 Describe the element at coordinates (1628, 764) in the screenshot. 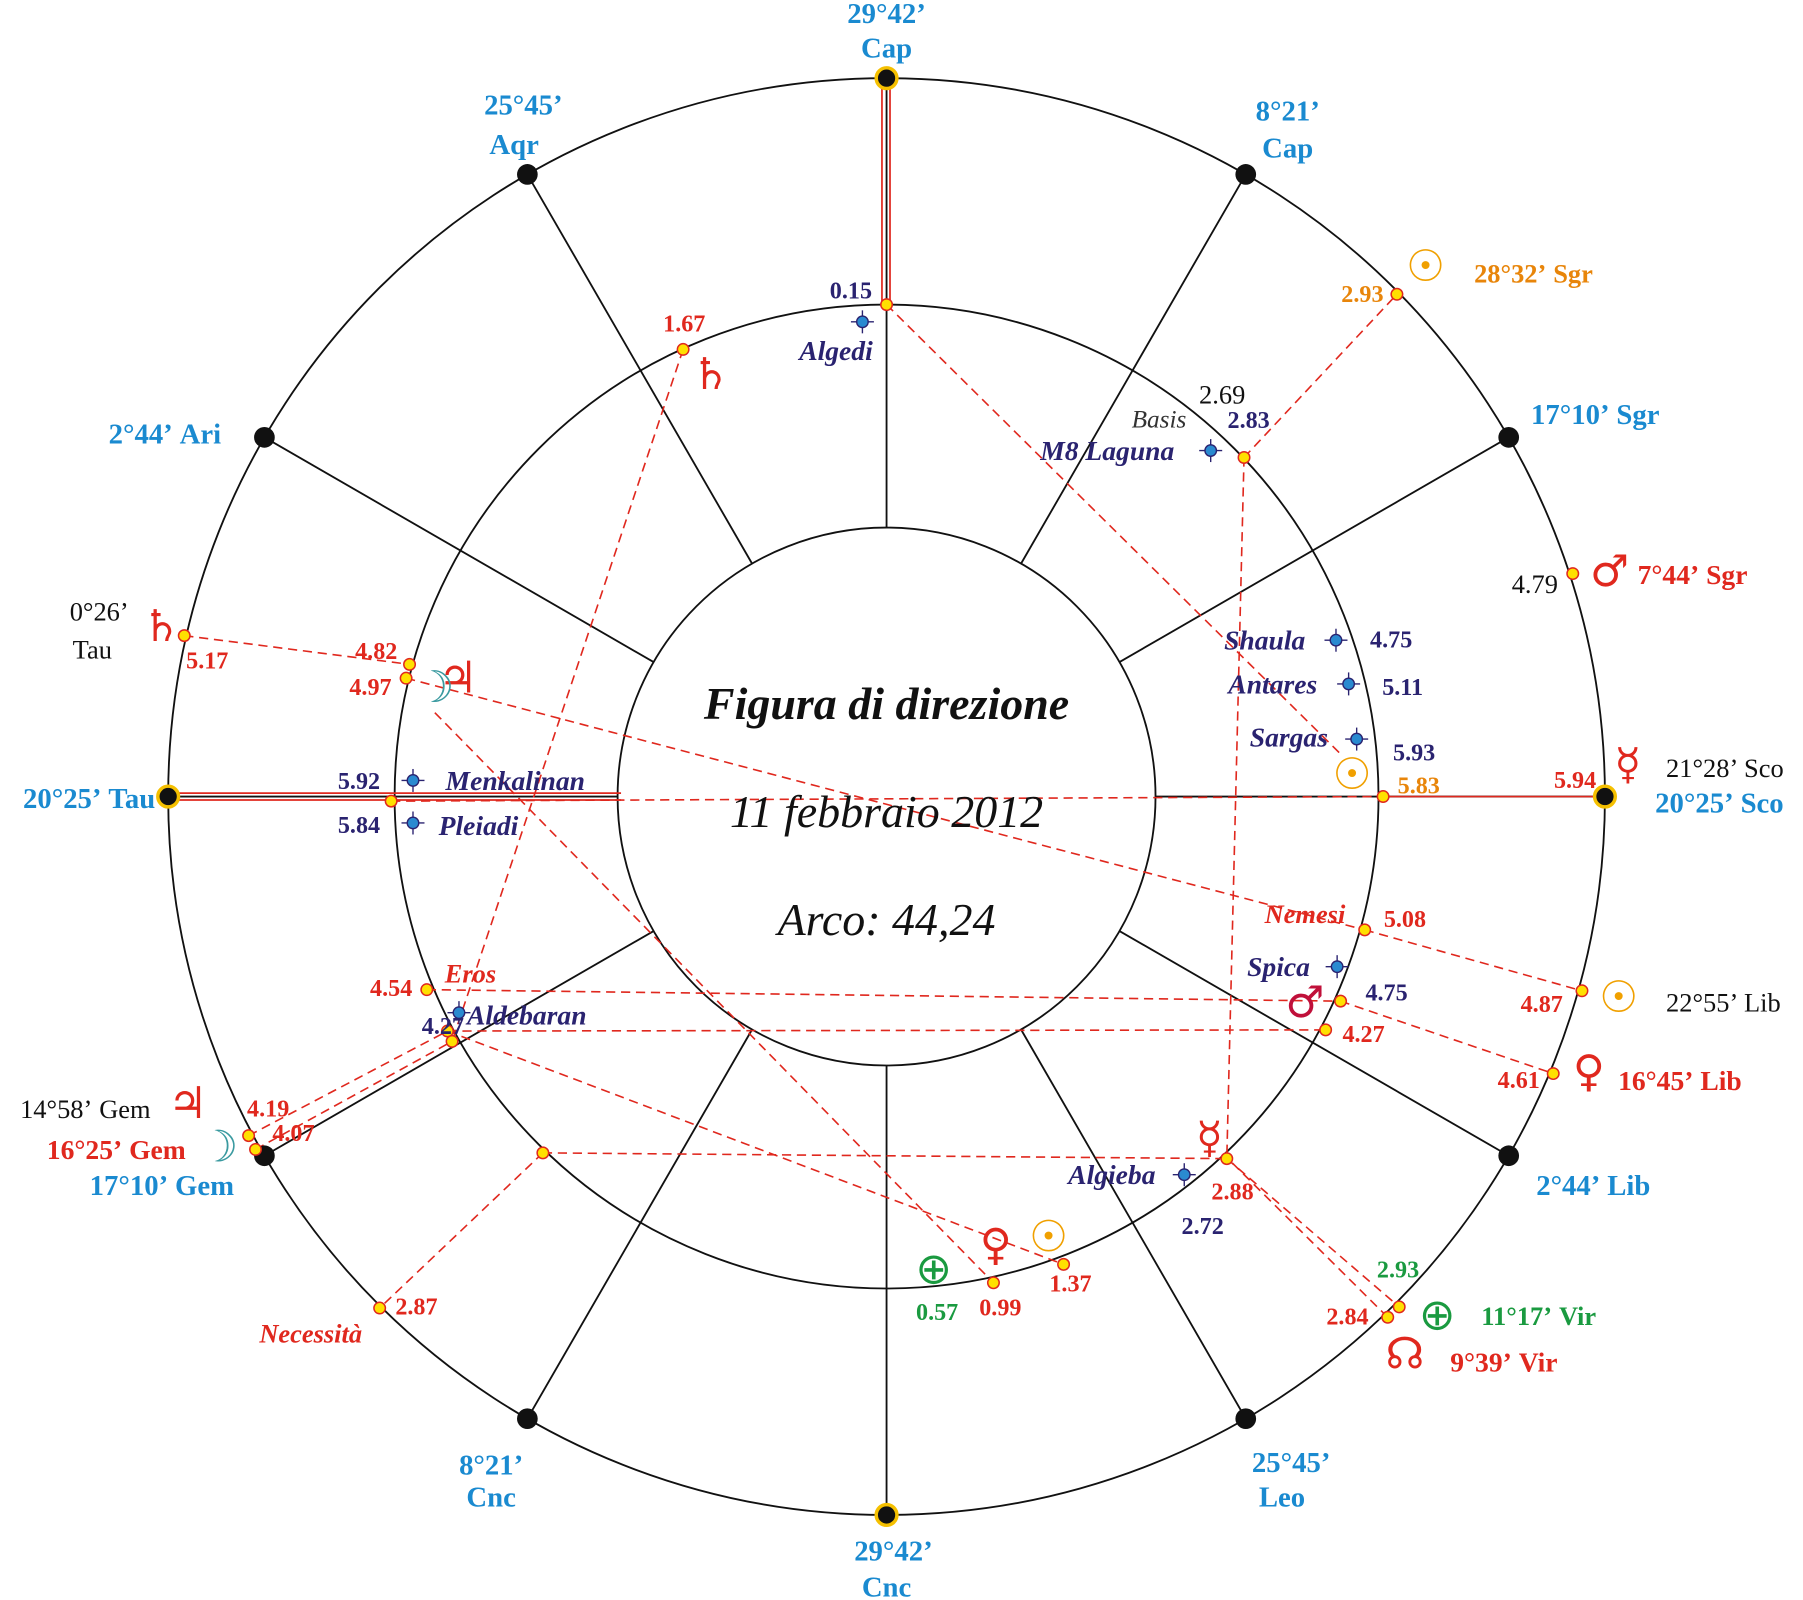

I see `planets-symbol: ☿` at that location.